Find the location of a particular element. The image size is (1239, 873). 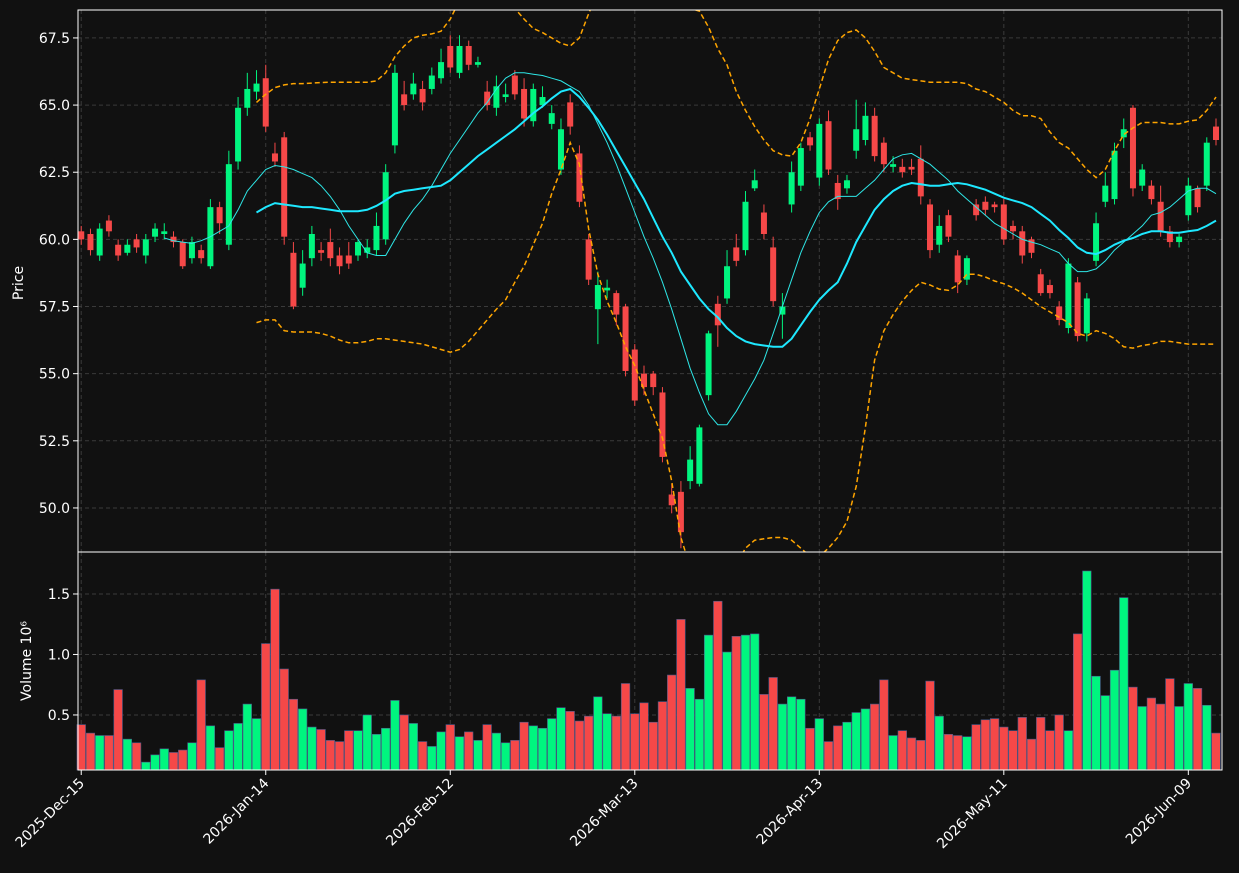

volume-axis-label: Volume 10⁶ is located at coordinates (27, 661).